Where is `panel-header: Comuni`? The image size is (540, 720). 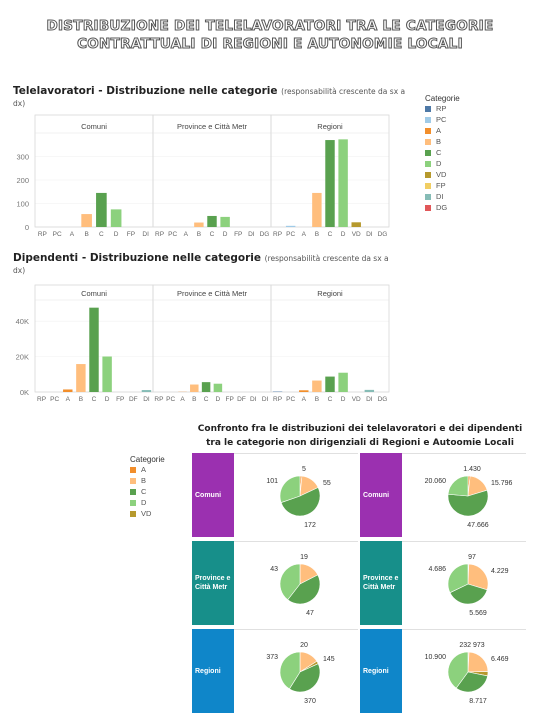
panel-header: Comuni is located at coordinates (94, 126).